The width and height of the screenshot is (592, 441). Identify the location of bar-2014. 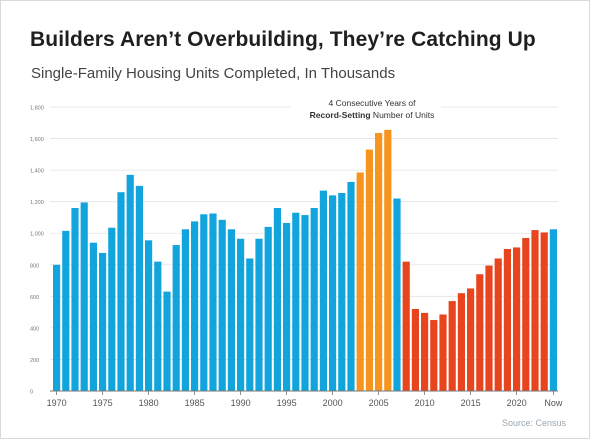
(461, 342).